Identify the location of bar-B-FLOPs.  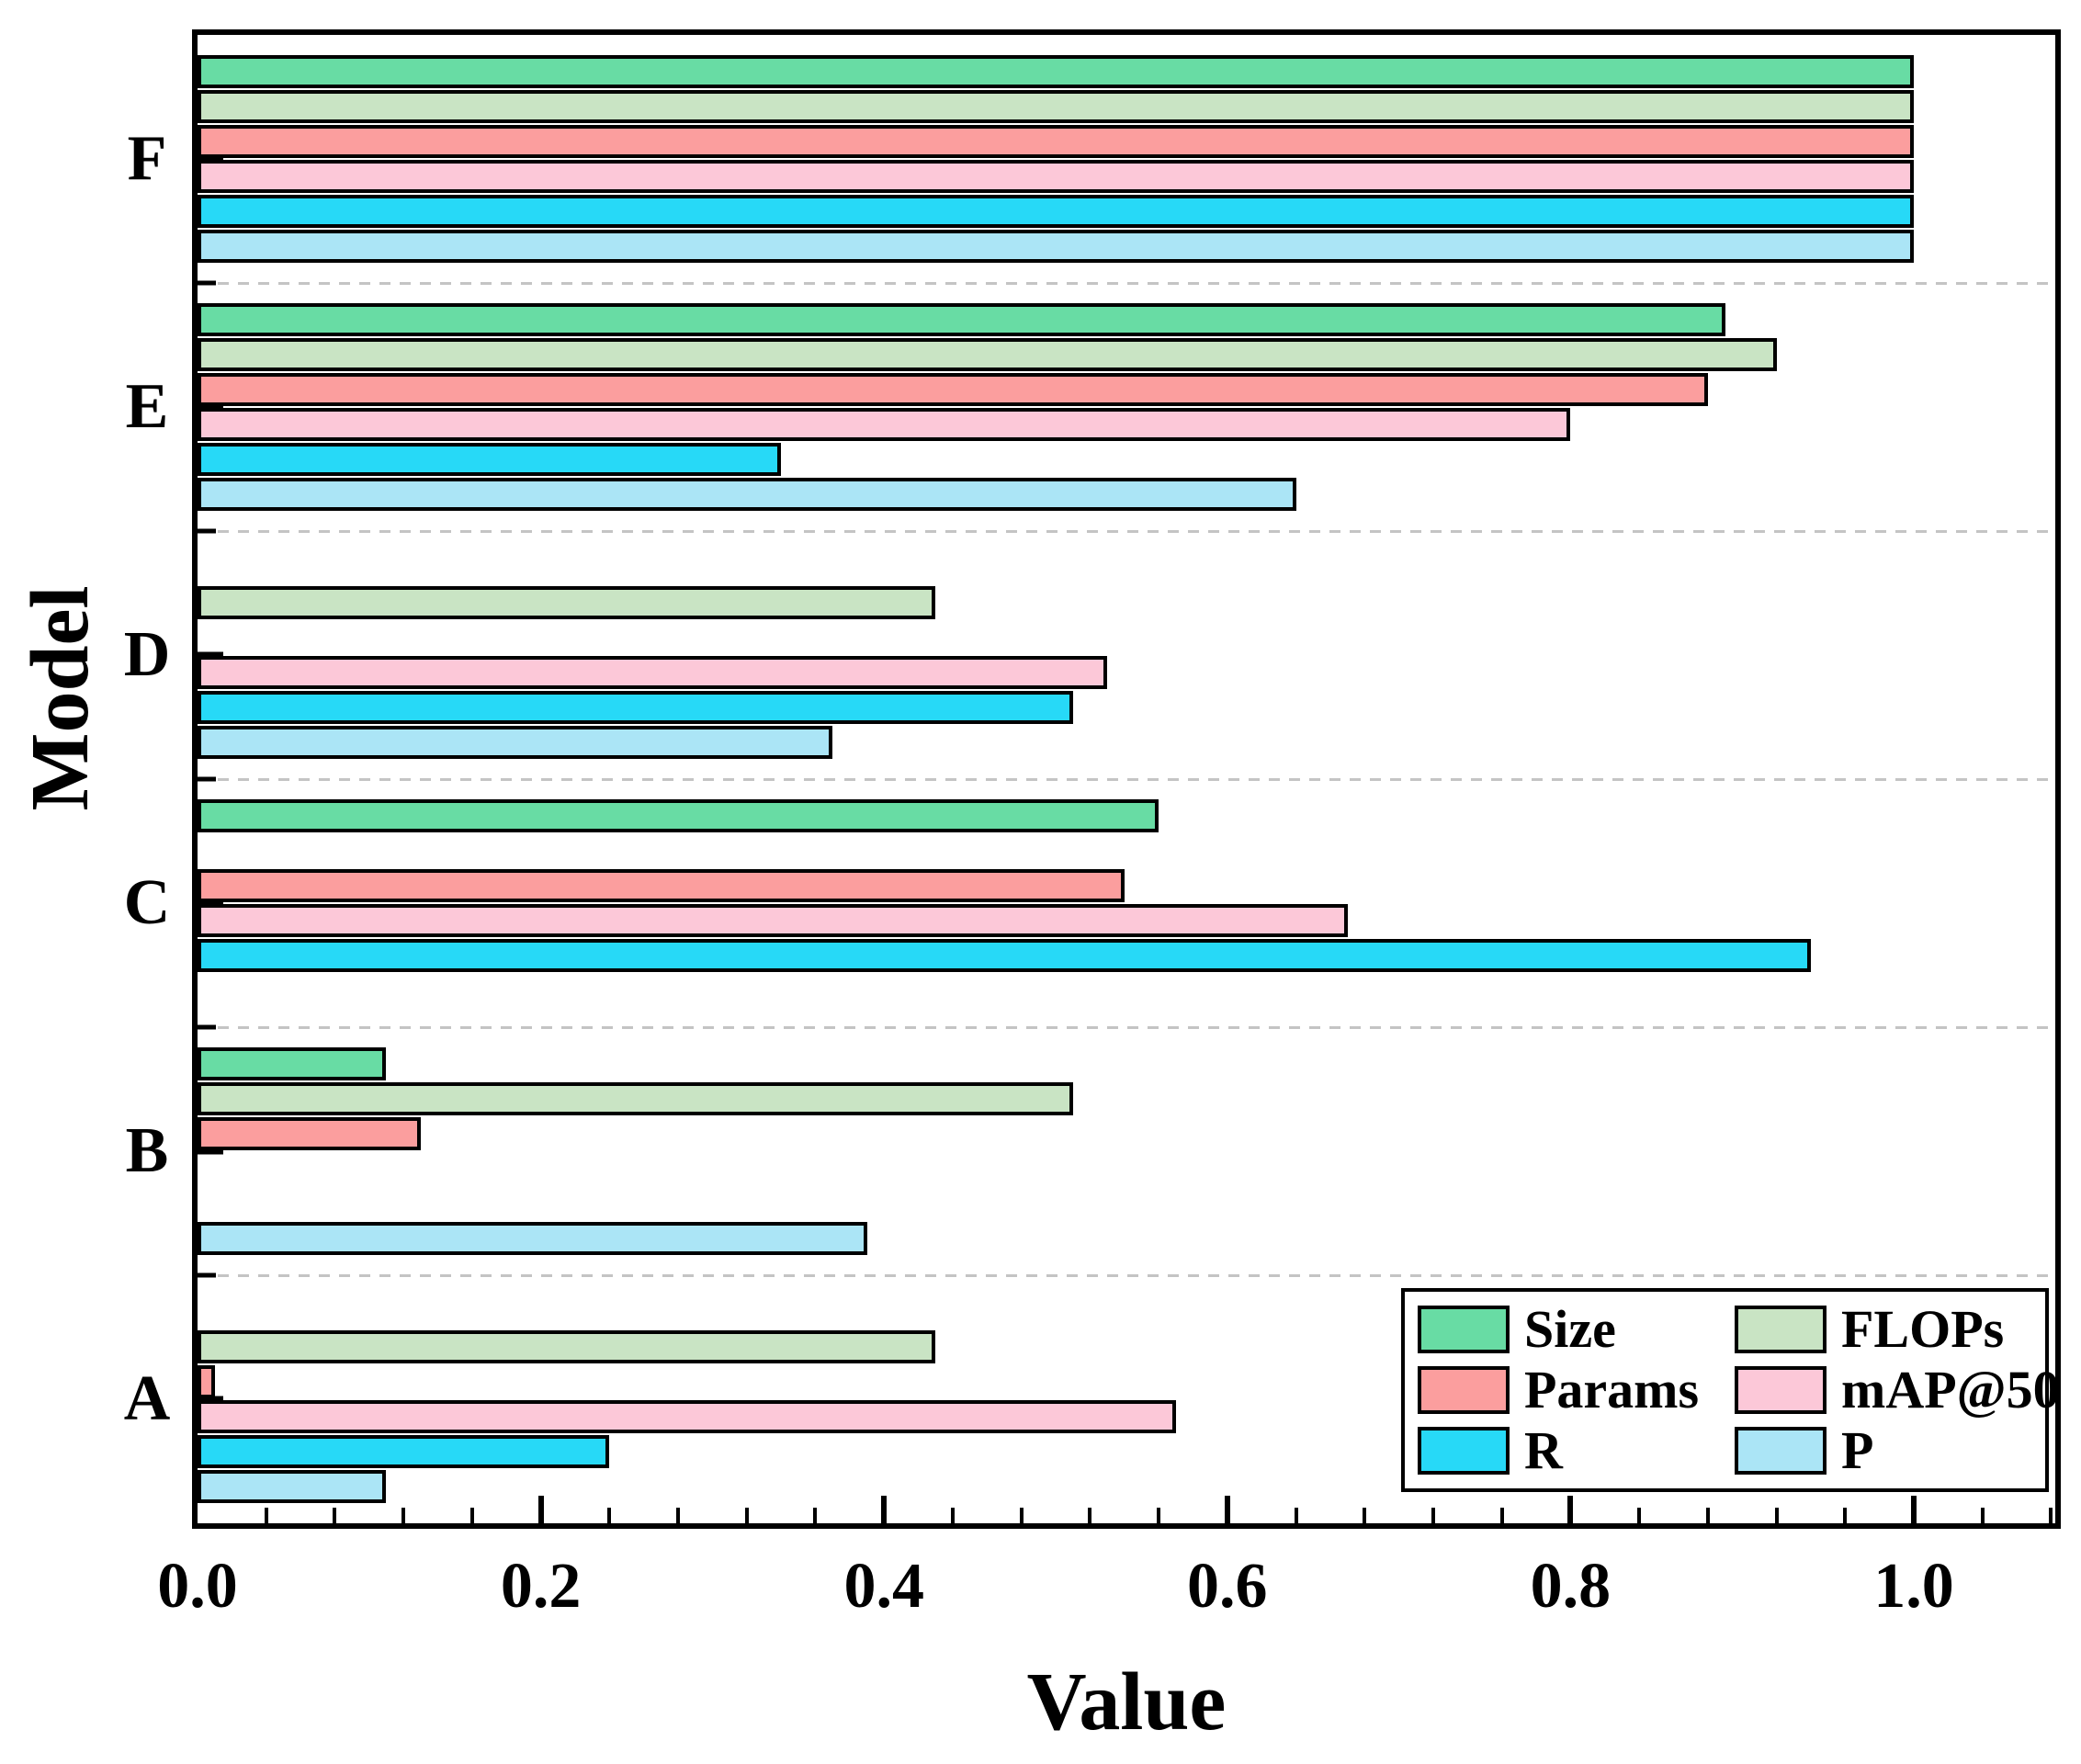
(636, 1098).